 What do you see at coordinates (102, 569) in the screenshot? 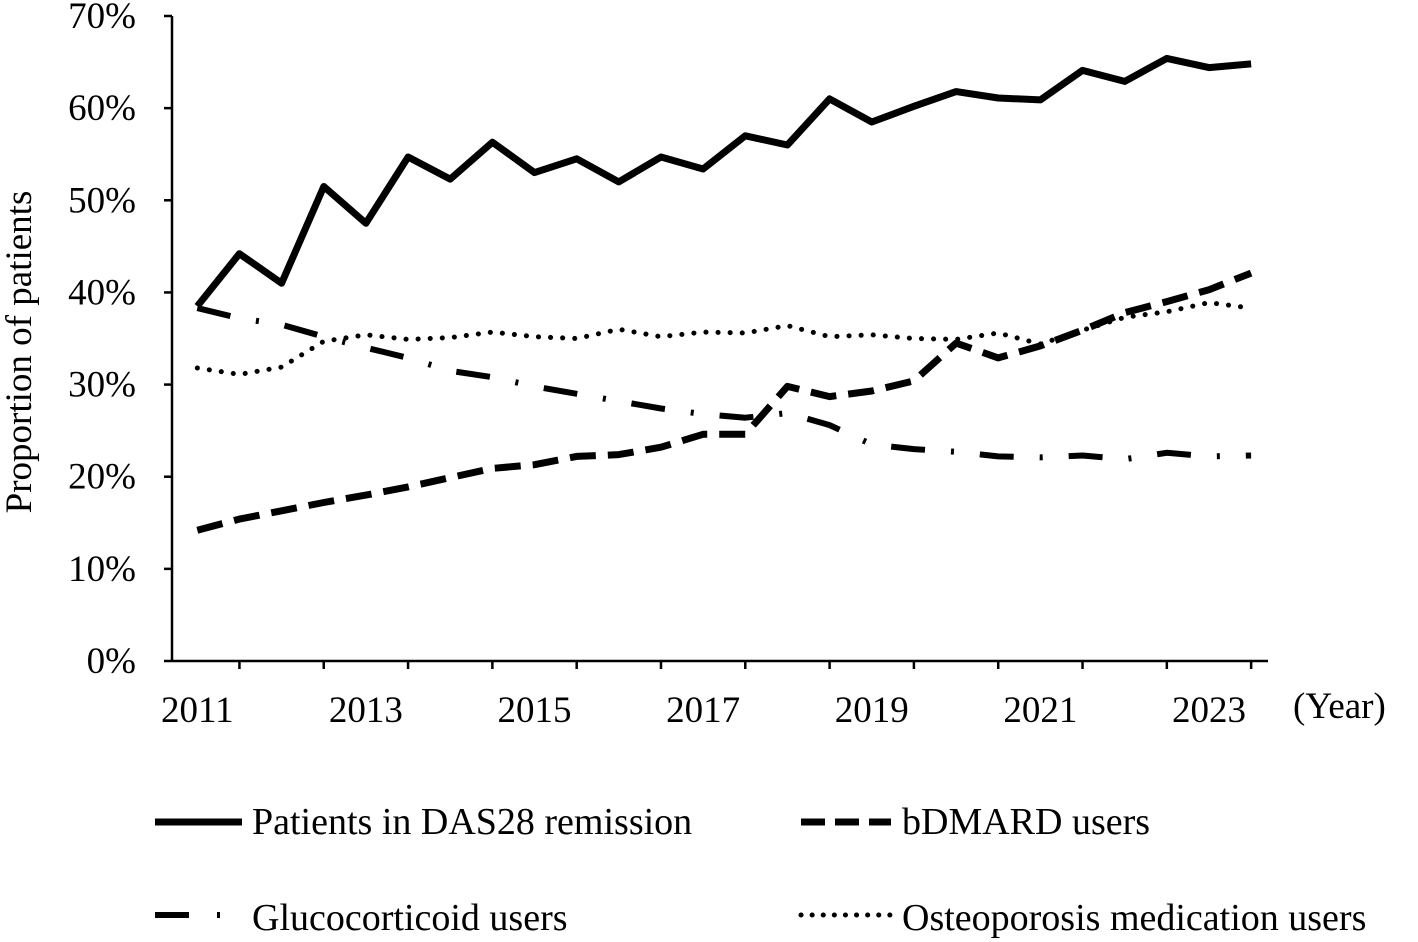
I see `y-tick-label: 10%` at bounding box center [102, 569].